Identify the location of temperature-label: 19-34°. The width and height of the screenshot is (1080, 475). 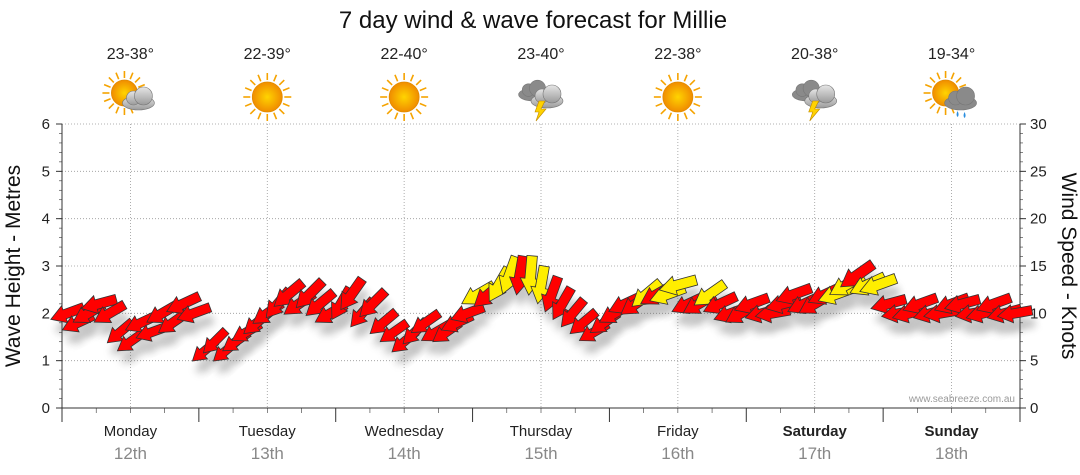
(951, 54).